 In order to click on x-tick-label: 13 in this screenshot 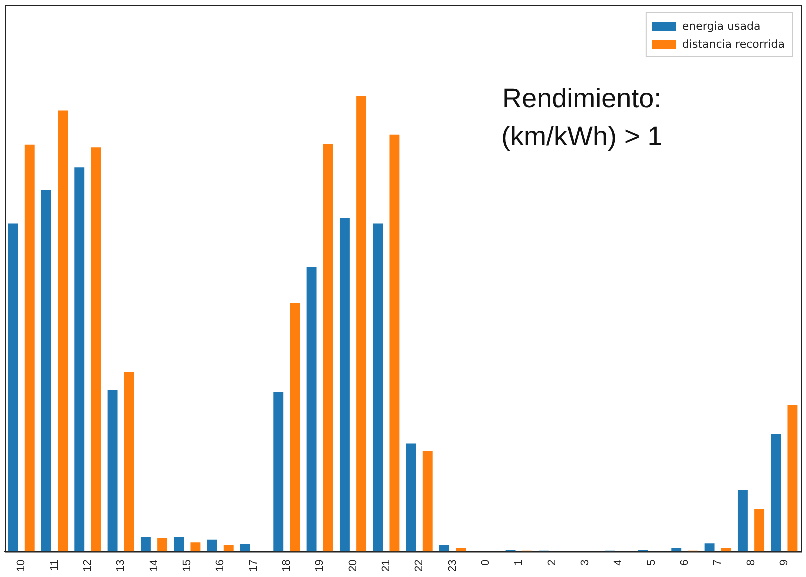, I will do `click(121, 566)`.